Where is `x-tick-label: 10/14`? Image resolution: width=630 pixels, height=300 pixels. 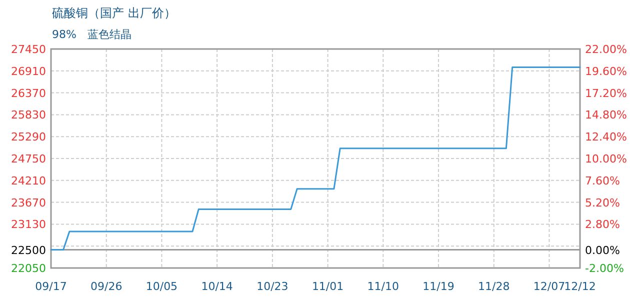
x-tick-label: 10/14 is located at coordinates (217, 286).